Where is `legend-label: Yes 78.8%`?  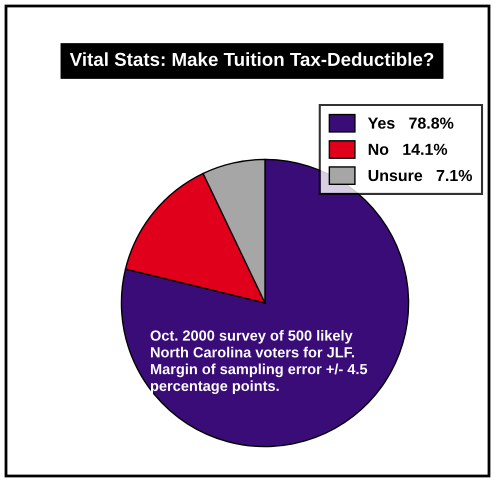
legend-label: Yes 78.8% is located at coordinates (411, 123).